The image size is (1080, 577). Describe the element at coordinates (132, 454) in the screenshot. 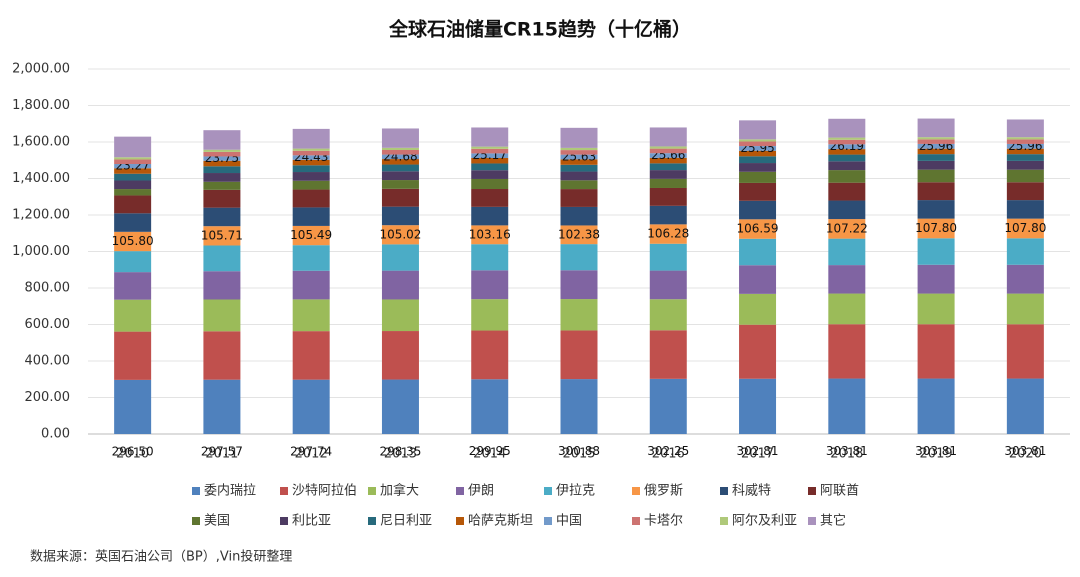

I see `x-tick-label: 2010` at that location.